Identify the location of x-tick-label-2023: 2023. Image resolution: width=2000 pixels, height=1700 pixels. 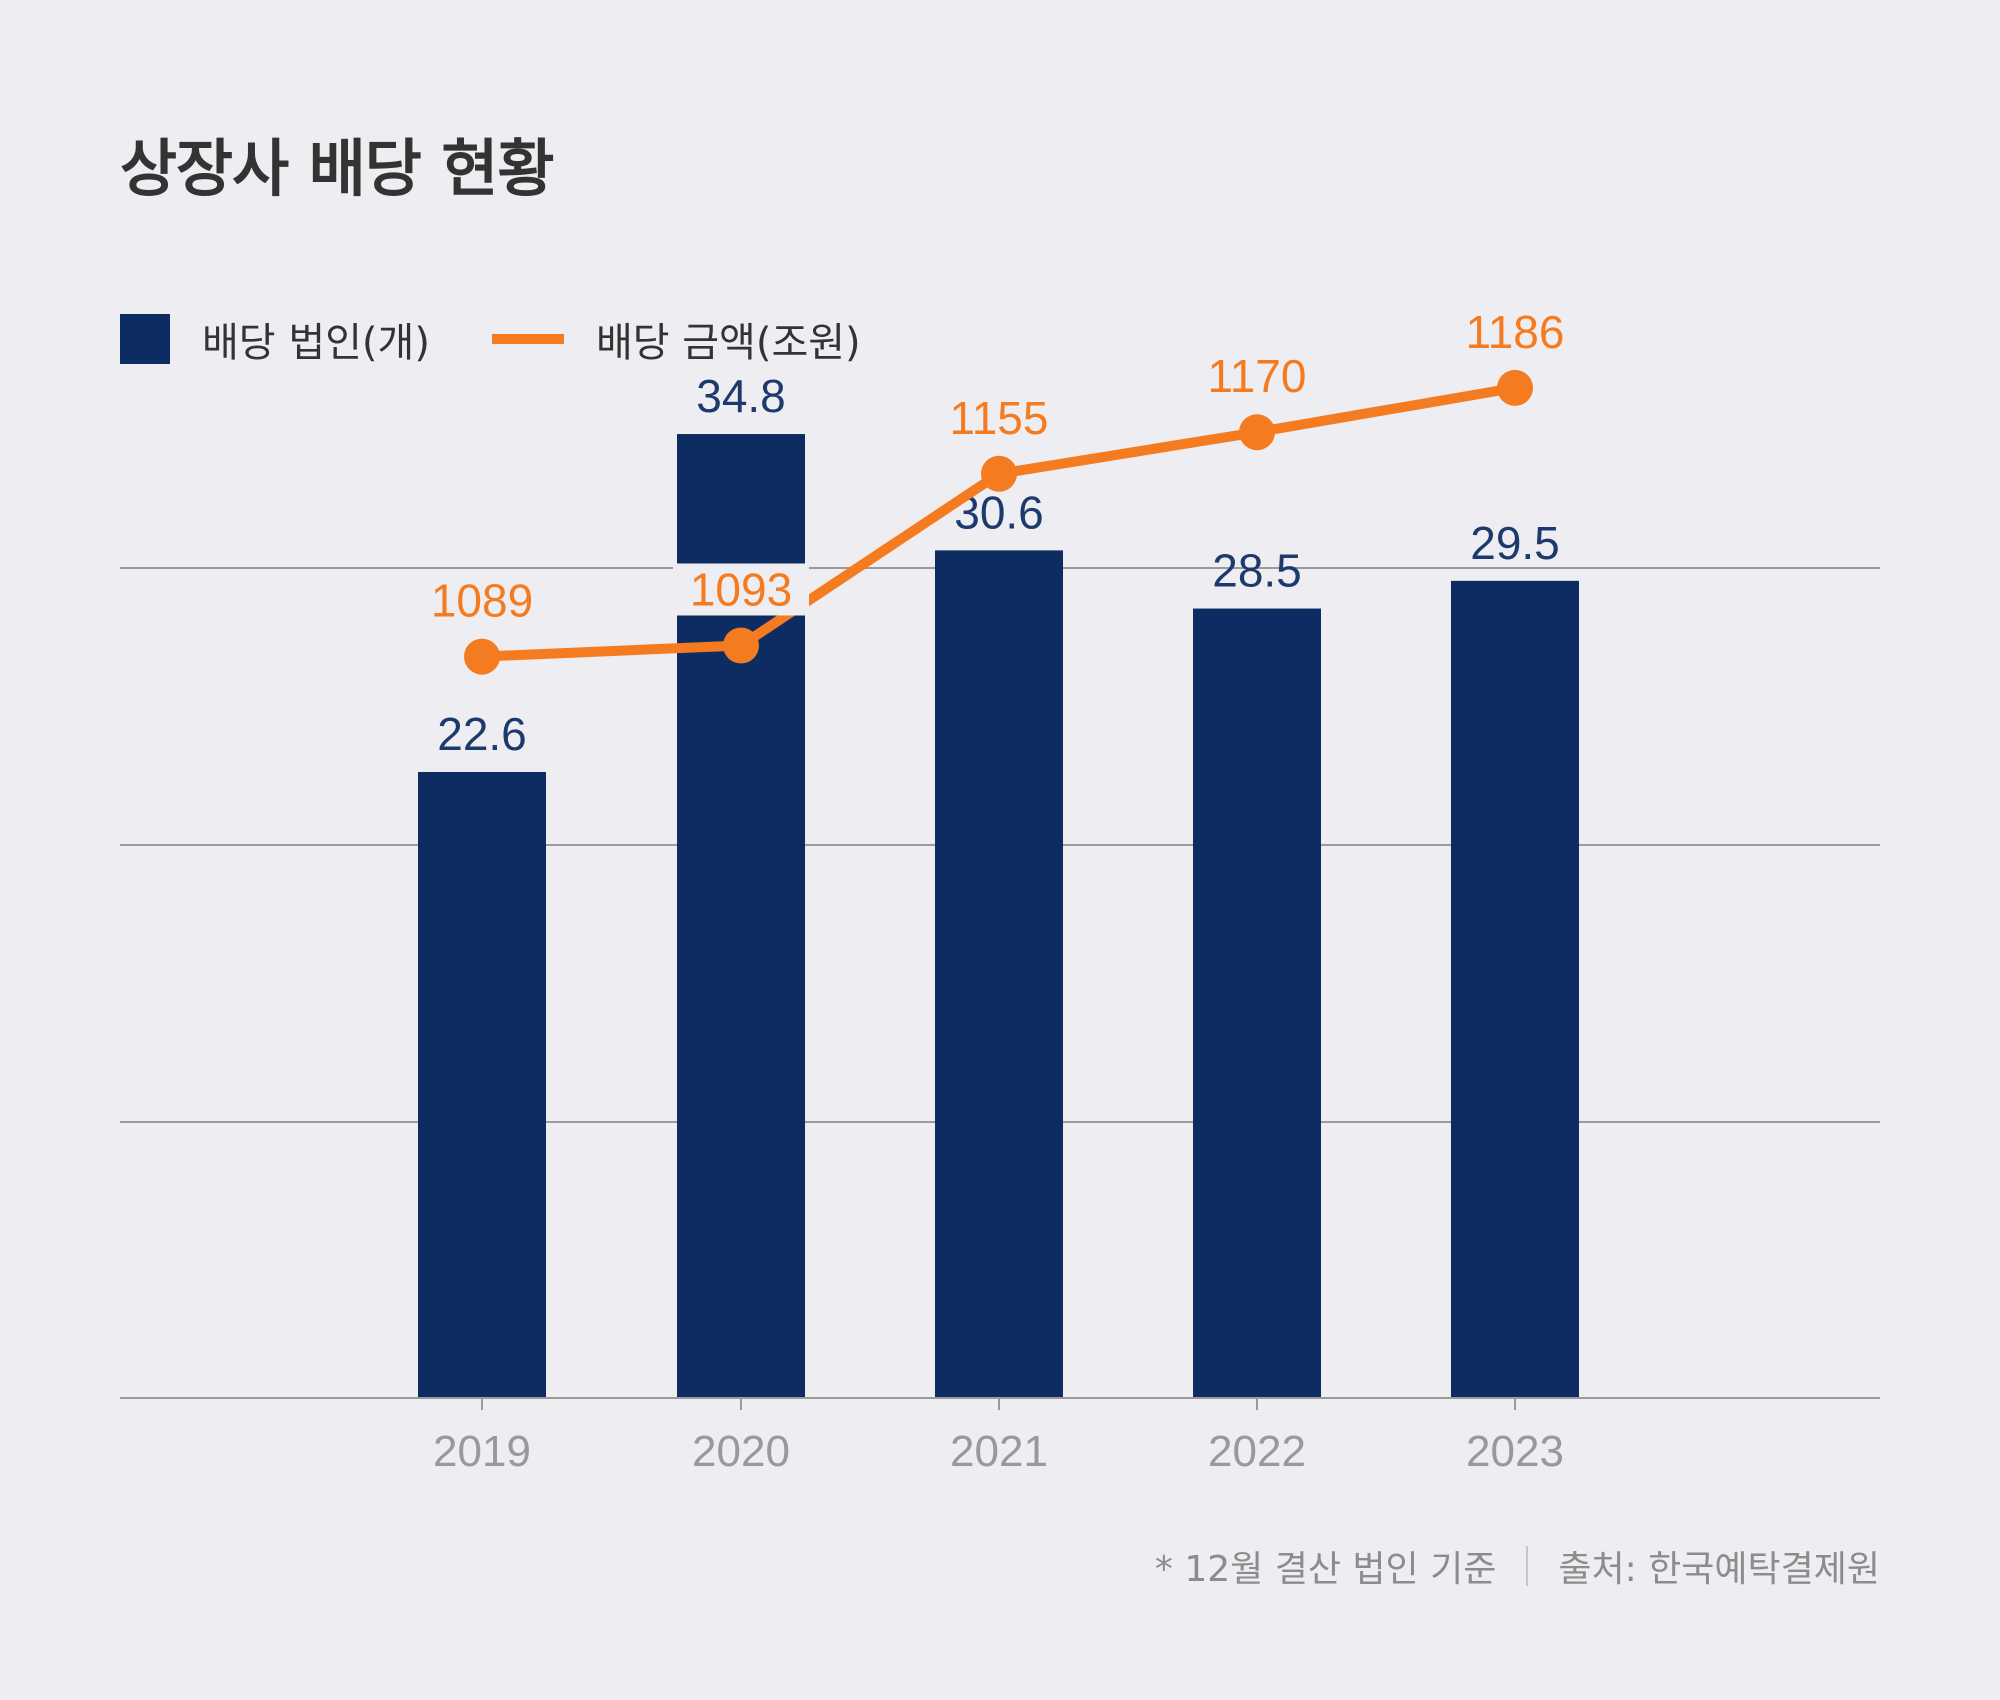
(1515, 1451).